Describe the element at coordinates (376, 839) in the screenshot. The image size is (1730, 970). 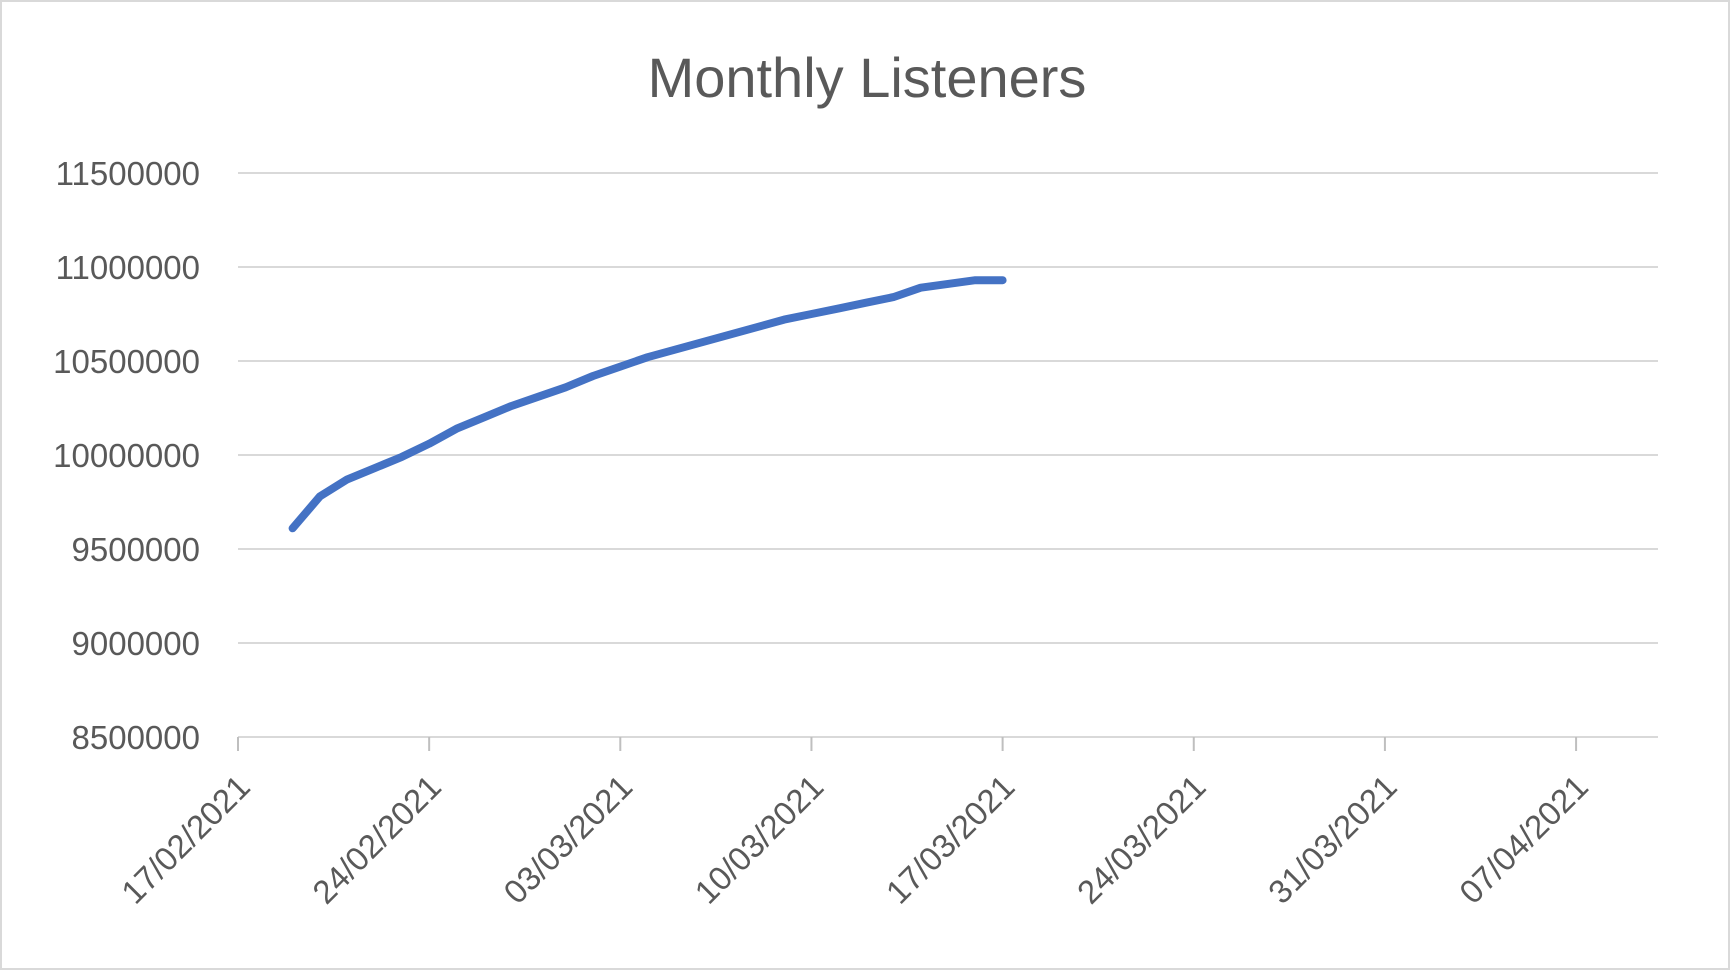
I see `x-tick-label: 24/02/2021` at that location.